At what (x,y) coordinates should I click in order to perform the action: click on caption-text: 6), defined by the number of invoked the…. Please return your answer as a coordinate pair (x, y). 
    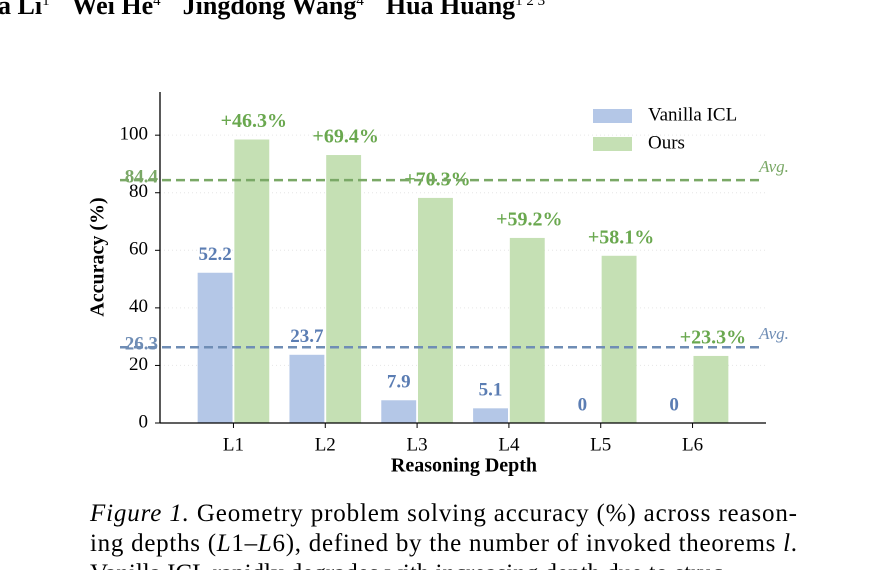
    Looking at the image, I should click on (528, 543).